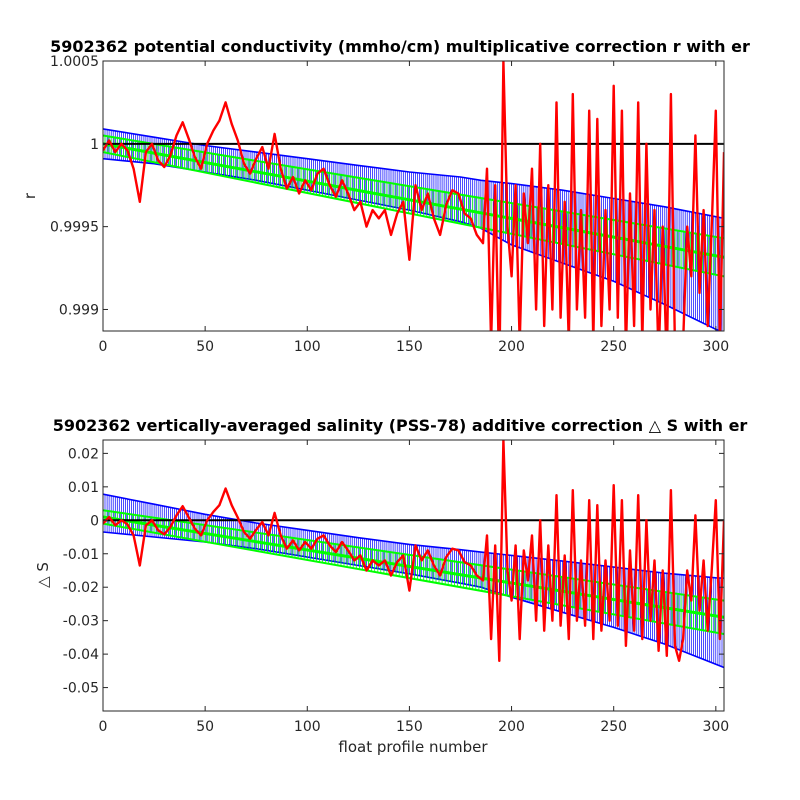 Image resolution: width=800 pixels, height=800 pixels. Describe the element at coordinates (74, 62) in the screenshot. I see `plot1-ytick-label: 1.0005` at that location.